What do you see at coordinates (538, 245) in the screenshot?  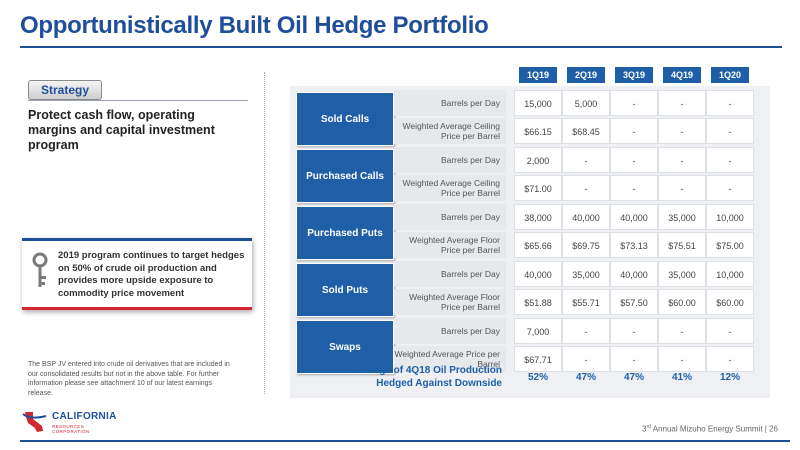 I see `table-cell: $65.66` at bounding box center [538, 245].